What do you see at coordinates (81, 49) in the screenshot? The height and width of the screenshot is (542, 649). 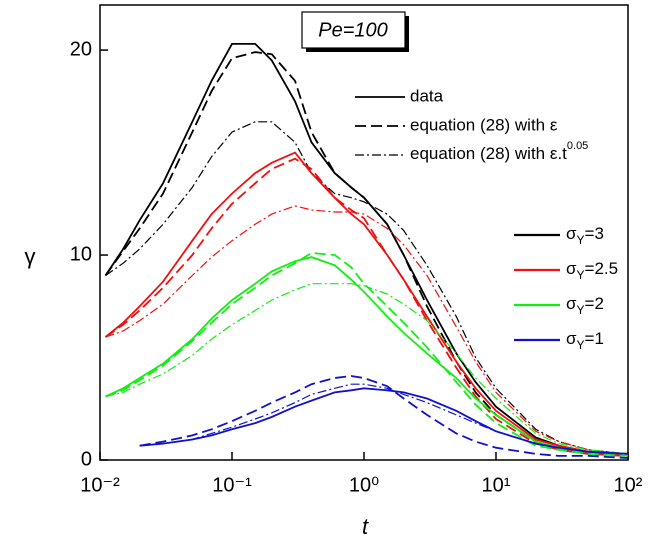 I see `y-tick-label: 20` at bounding box center [81, 49].